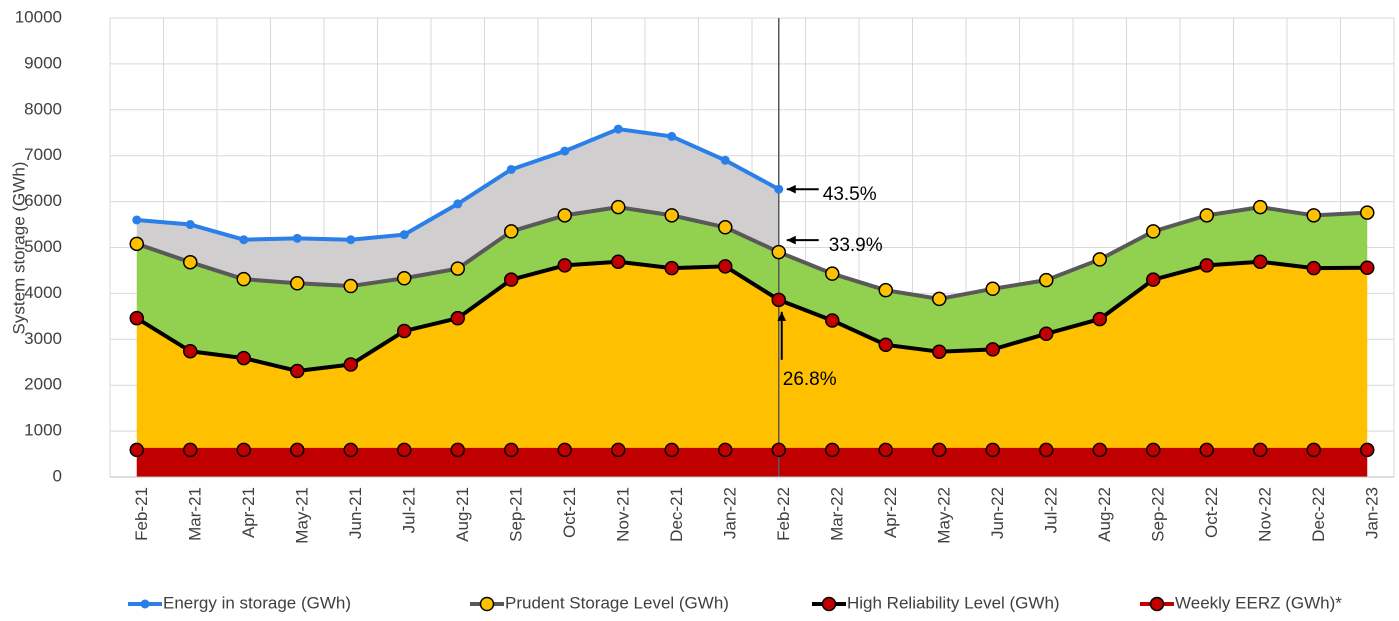 The image size is (1399, 621). Describe the element at coordinates (752, 463) in the screenshot. I see `area-fill` at that location.